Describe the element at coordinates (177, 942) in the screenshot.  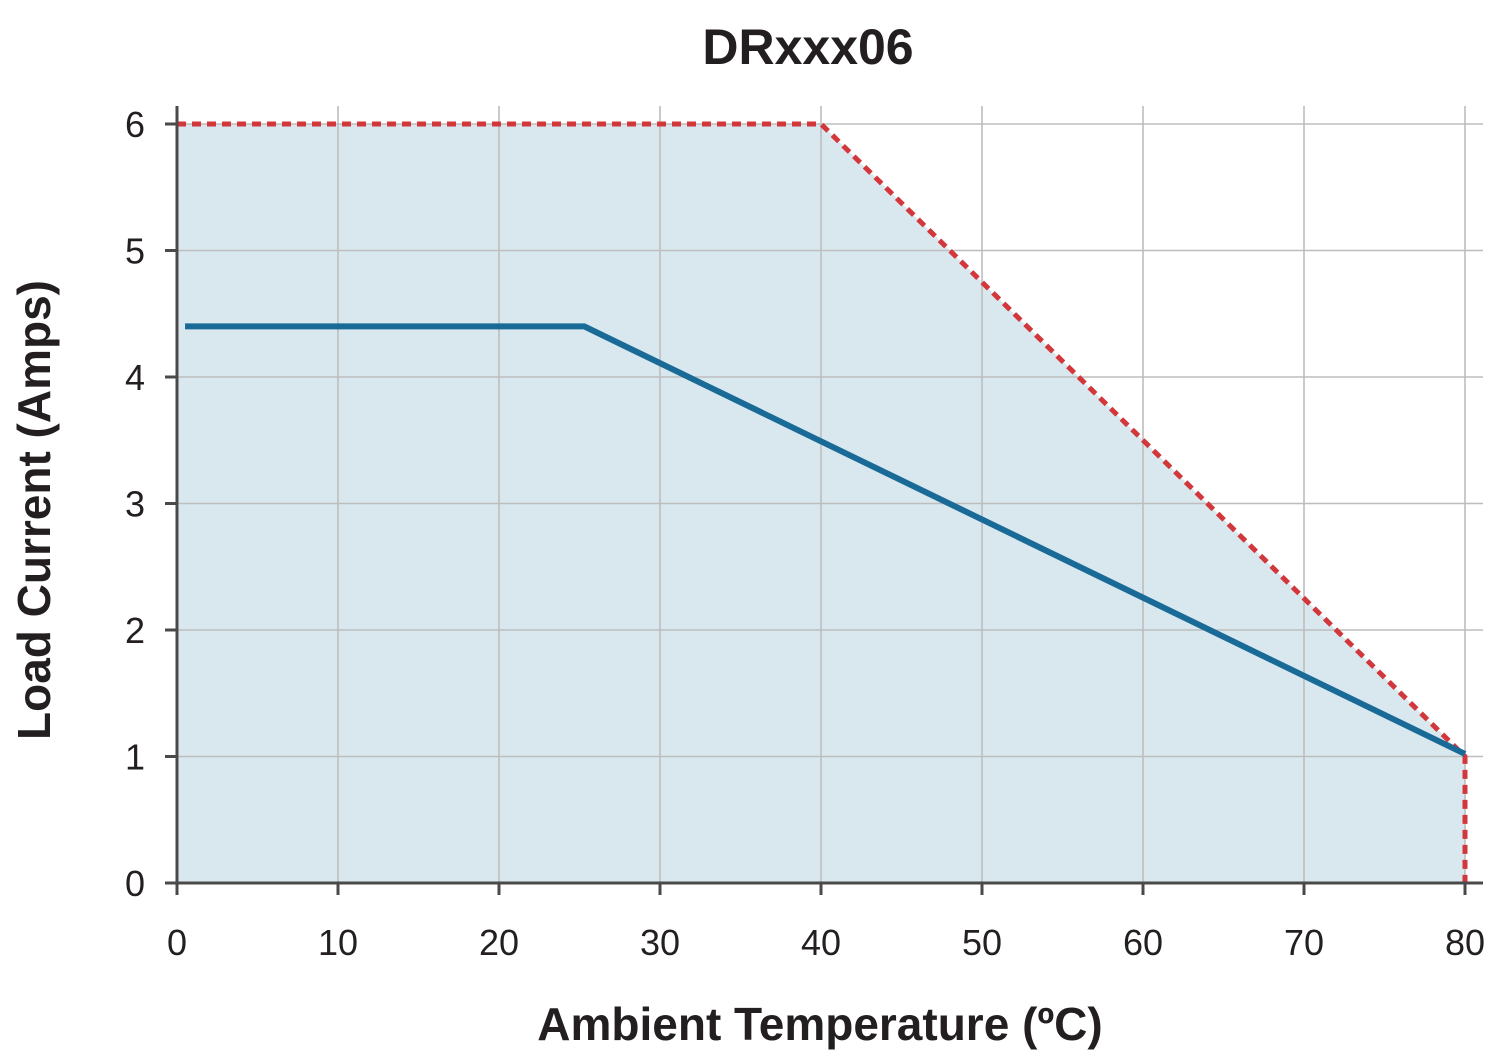
I see `x-tick-label: 0` at that location.